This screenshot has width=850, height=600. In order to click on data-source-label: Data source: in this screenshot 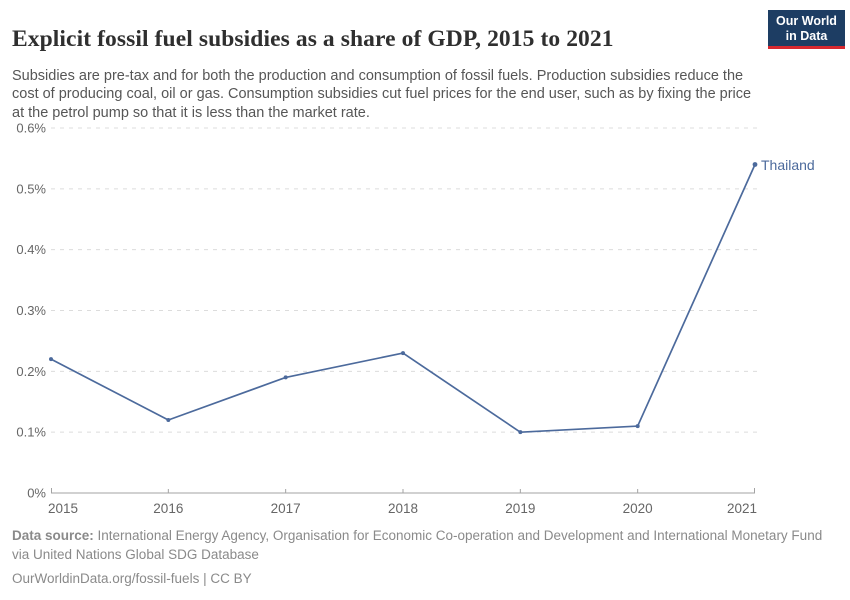, I will do `click(53, 535)`.